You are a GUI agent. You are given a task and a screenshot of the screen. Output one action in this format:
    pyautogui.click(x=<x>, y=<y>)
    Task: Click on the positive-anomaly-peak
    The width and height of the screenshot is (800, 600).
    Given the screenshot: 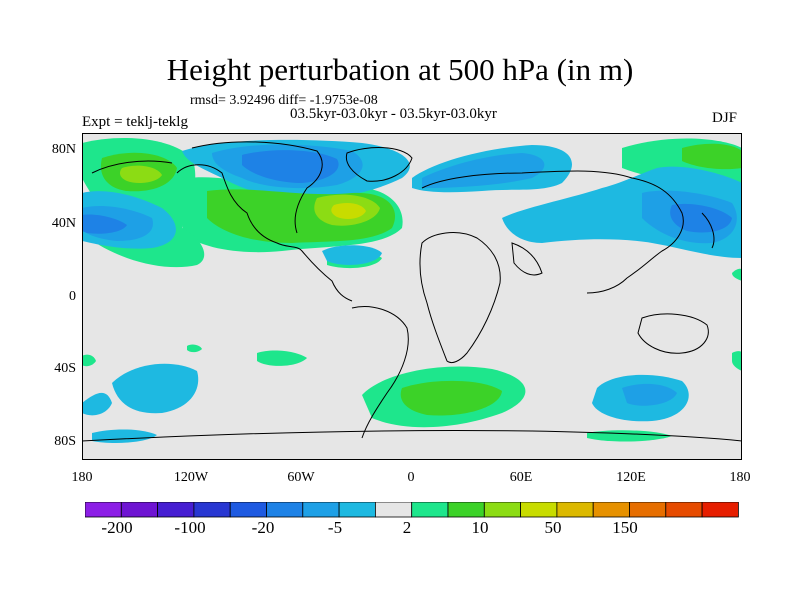 What is the action you would take?
    pyautogui.click(x=348, y=211)
    